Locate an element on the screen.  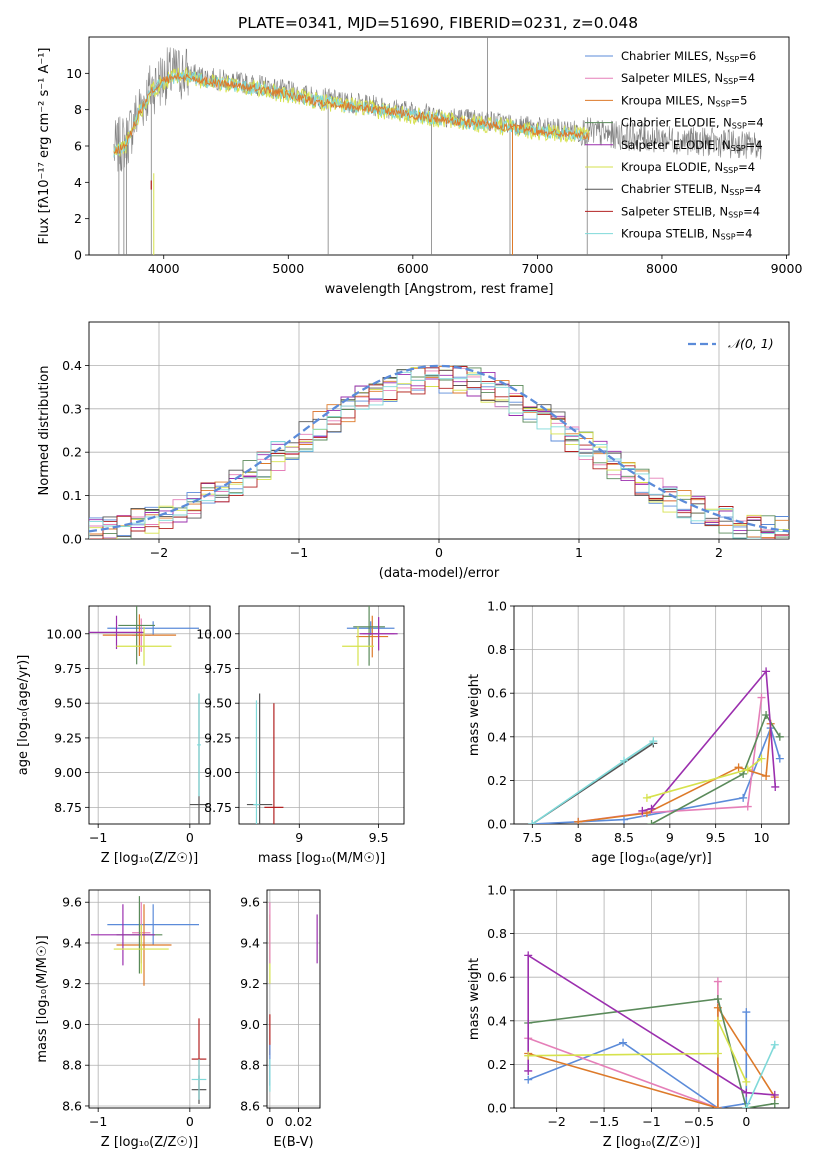
y-tick-label: 9.75 is located at coordinates (218, 668).